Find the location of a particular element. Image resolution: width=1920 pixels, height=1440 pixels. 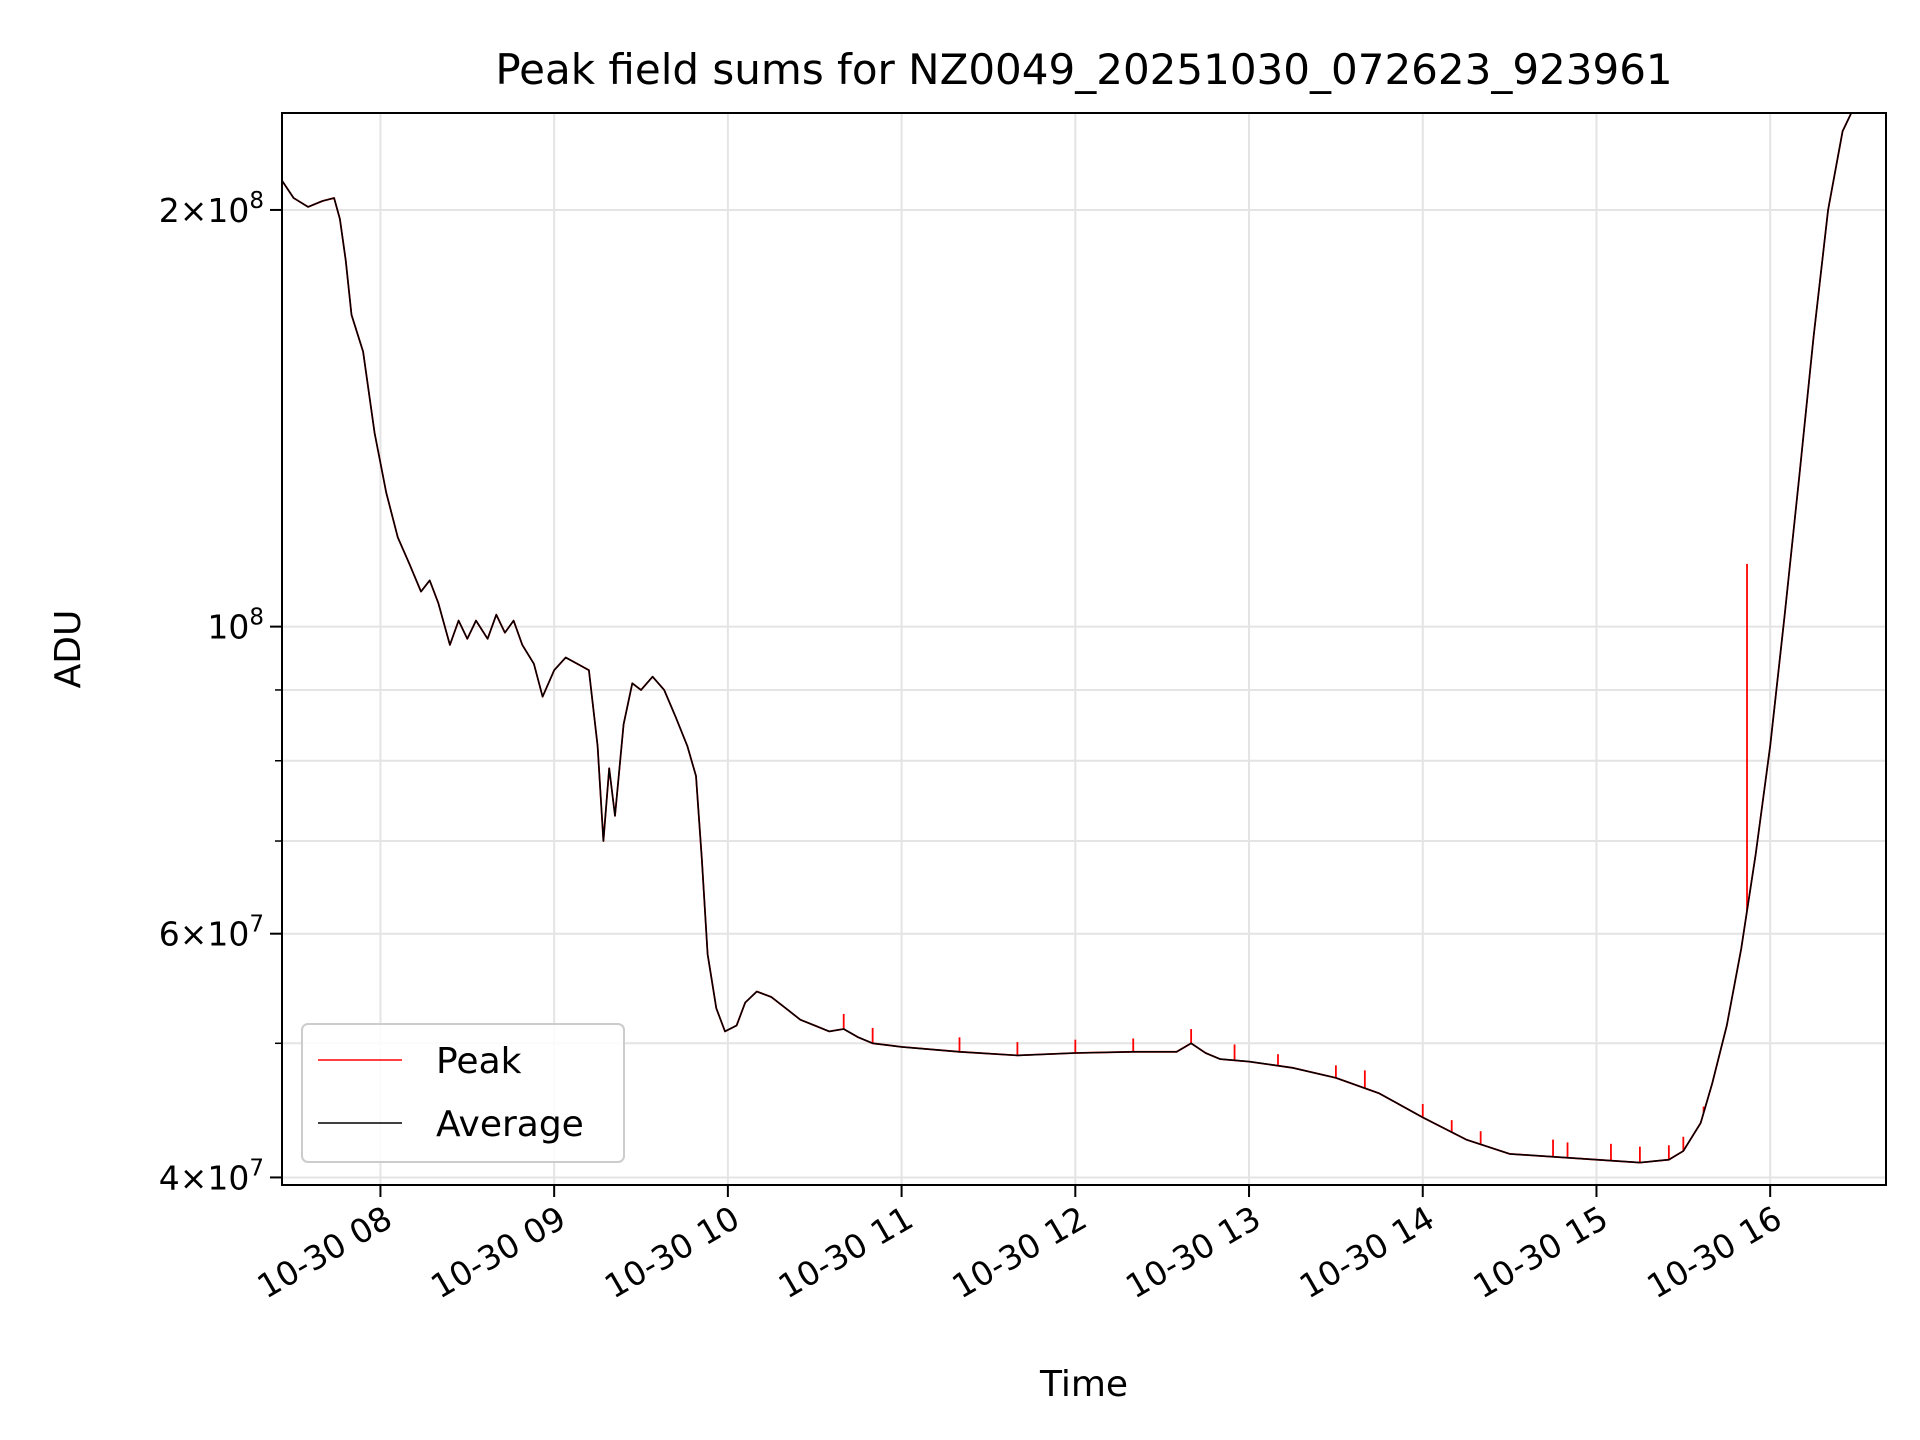

y-tick-label: 108 is located at coordinates (235, 626).